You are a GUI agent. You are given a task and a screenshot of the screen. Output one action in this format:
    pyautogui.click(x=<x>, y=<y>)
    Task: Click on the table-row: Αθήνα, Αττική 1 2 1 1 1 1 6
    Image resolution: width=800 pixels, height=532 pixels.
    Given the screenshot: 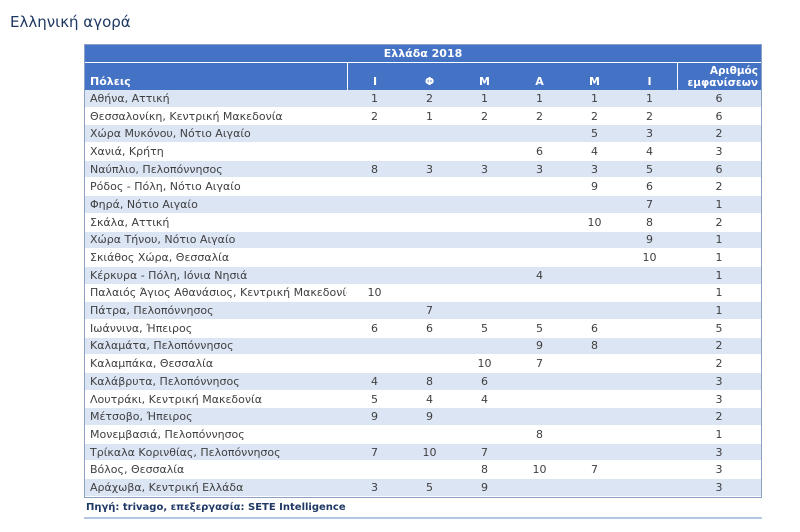 What is the action you would take?
    pyautogui.click(x=423, y=99)
    